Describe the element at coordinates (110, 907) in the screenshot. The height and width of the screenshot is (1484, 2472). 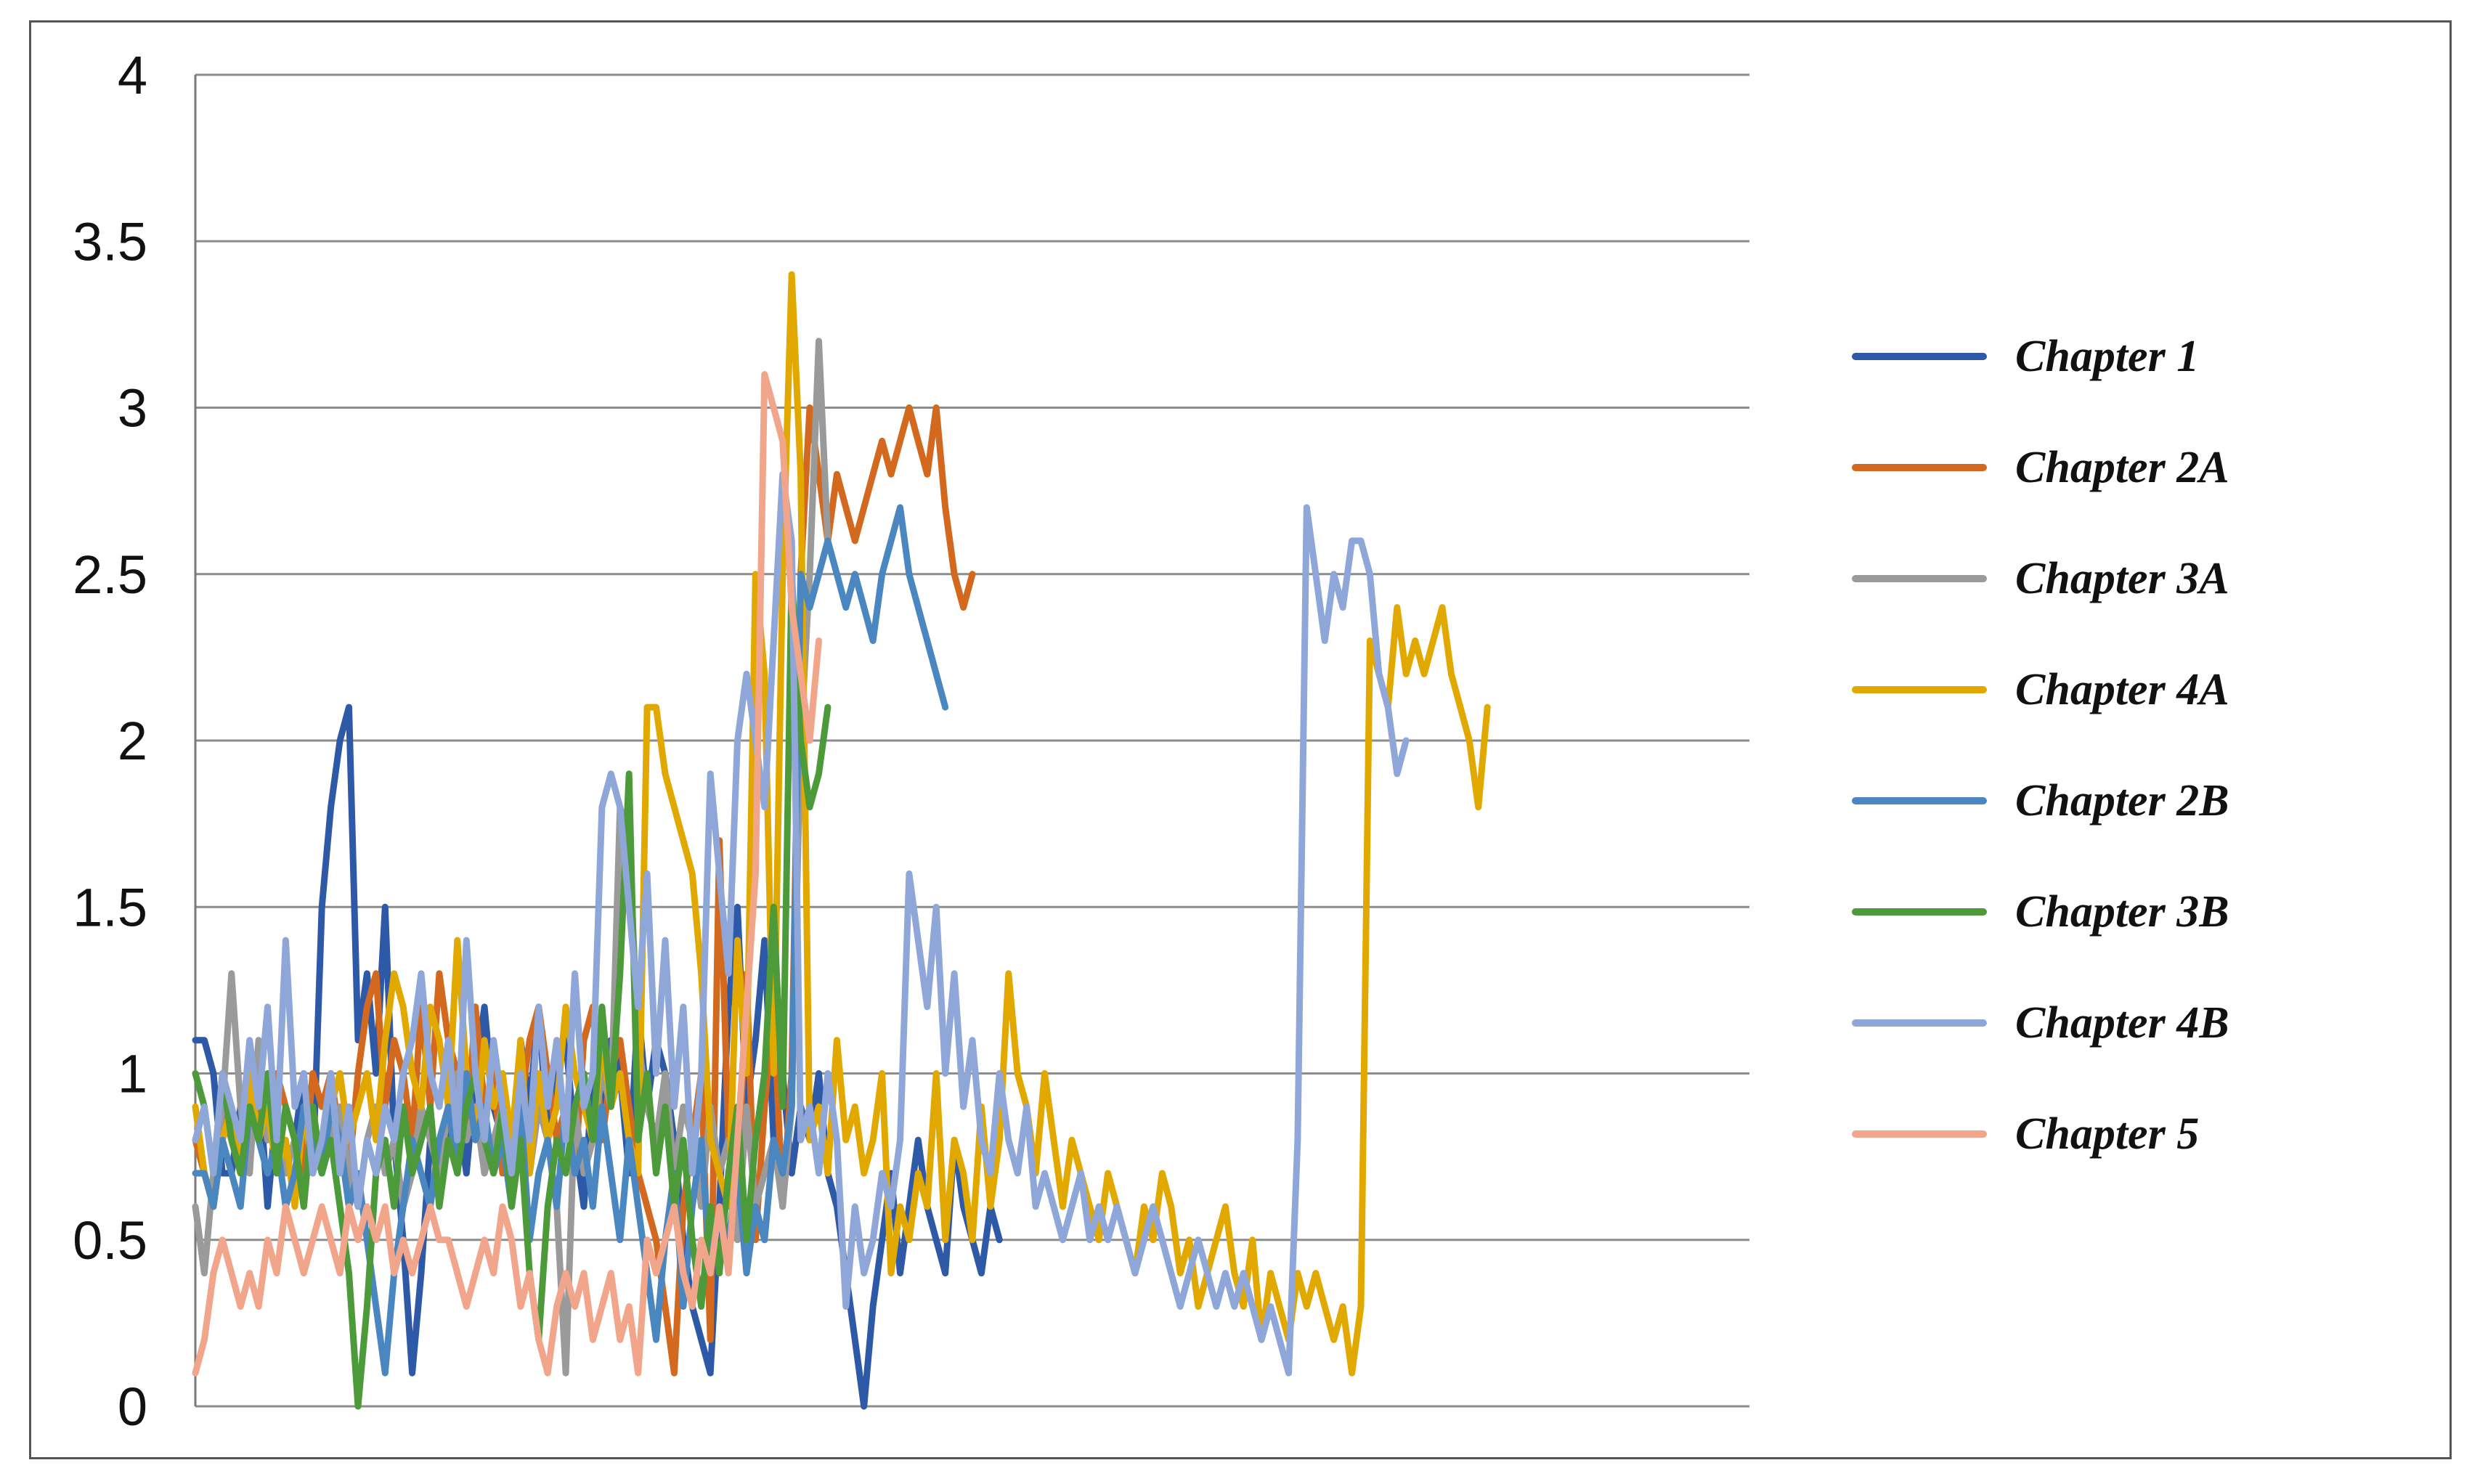
I see `y-tick-label: 1.5` at that location.